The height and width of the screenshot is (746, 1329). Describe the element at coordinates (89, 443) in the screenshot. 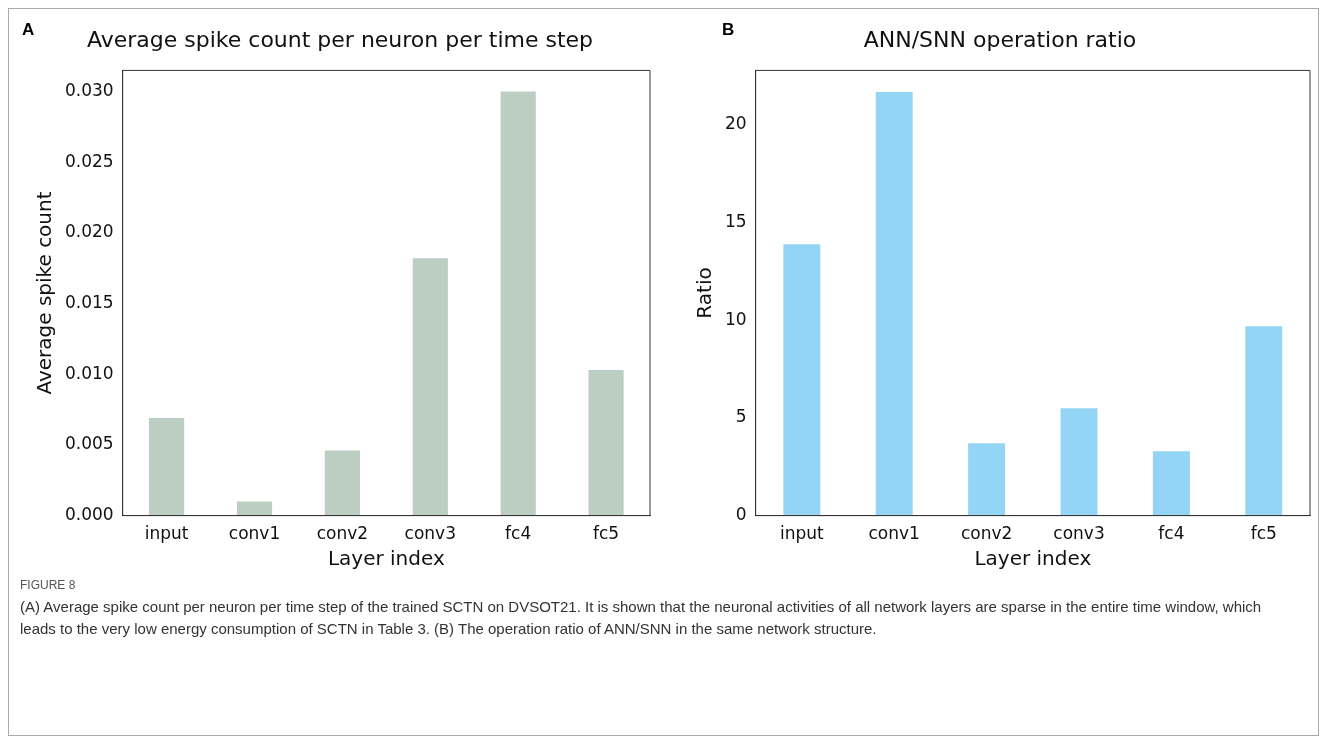

I see `y-tick-label: 0.005` at that location.